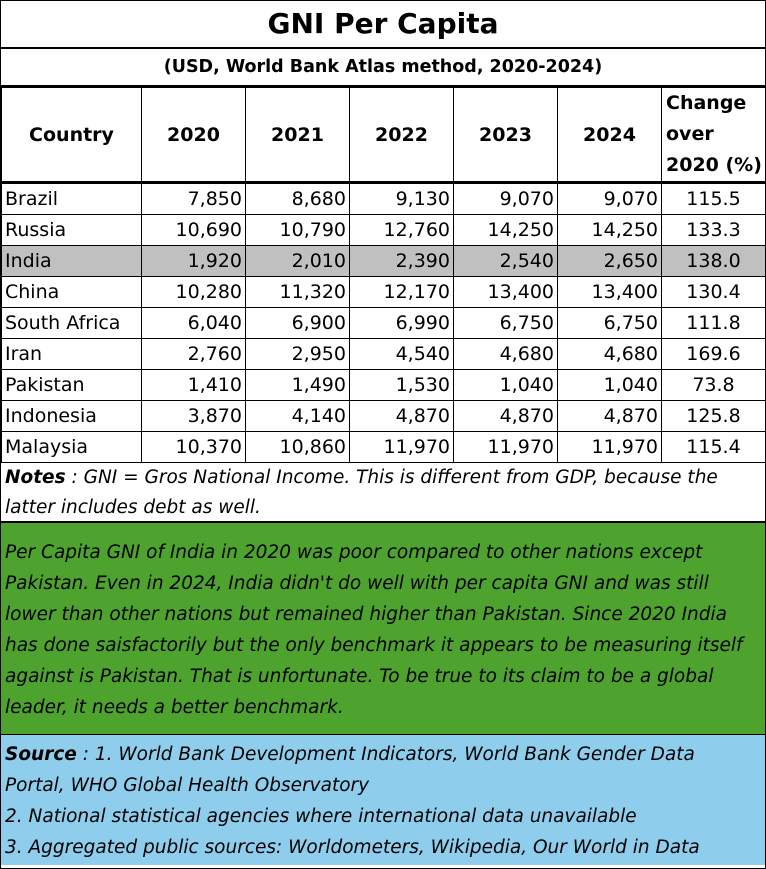  I want to click on gni-value-cell: 12,170, so click(401, 292).